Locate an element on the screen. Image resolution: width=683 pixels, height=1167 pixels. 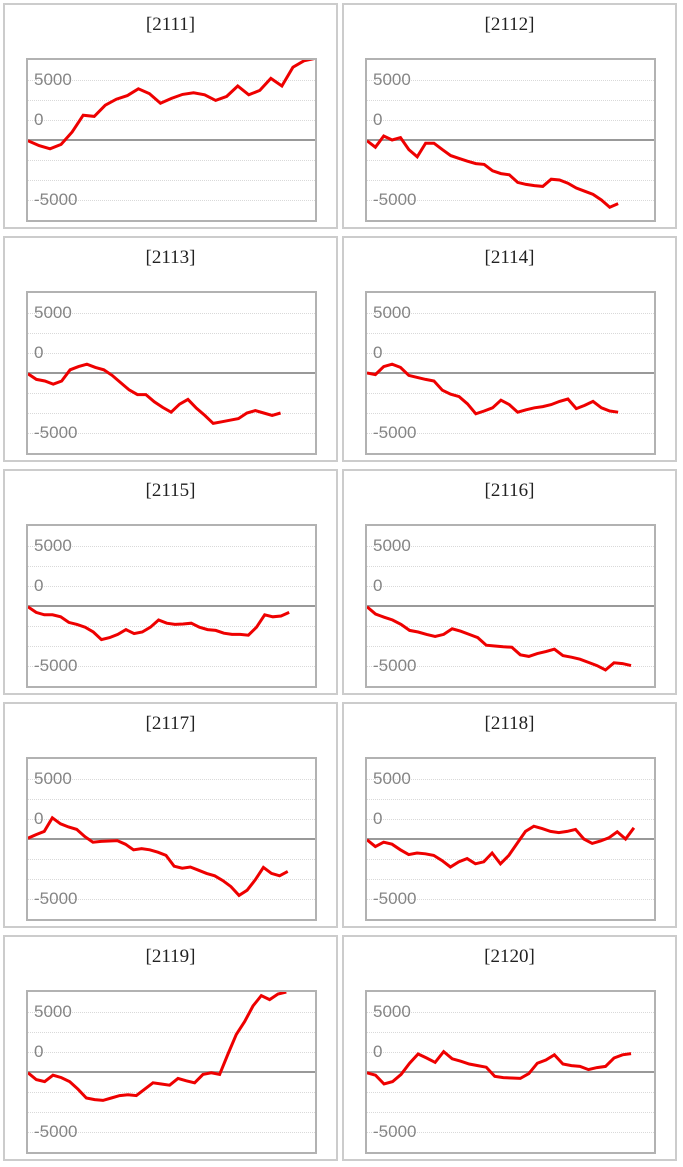
chart-panel-2120: [2120] 5000 0 -5000 is located at coordinates (509, 1048).